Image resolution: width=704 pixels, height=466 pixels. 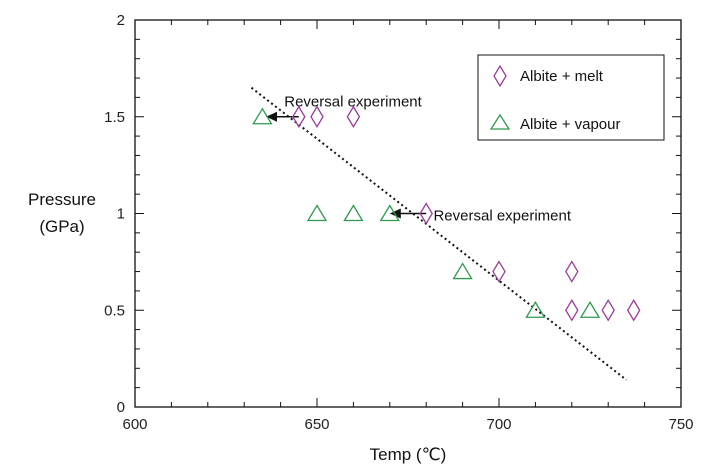 What do you see at coordinates (62, 199) in the screenshot?
I see `y-axis-title-line1: Pressure` at bounding box center [62, 199].